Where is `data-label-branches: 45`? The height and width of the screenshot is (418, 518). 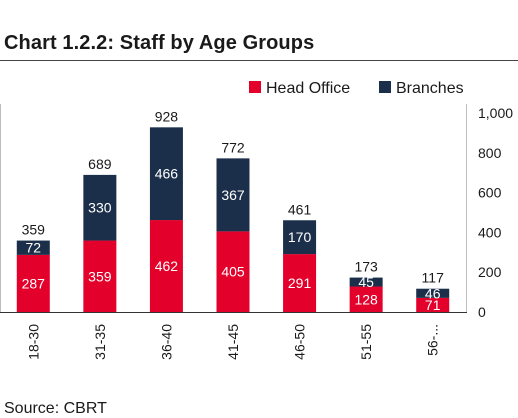
data-label-branches: 45 is located at coordinates (366, 282).